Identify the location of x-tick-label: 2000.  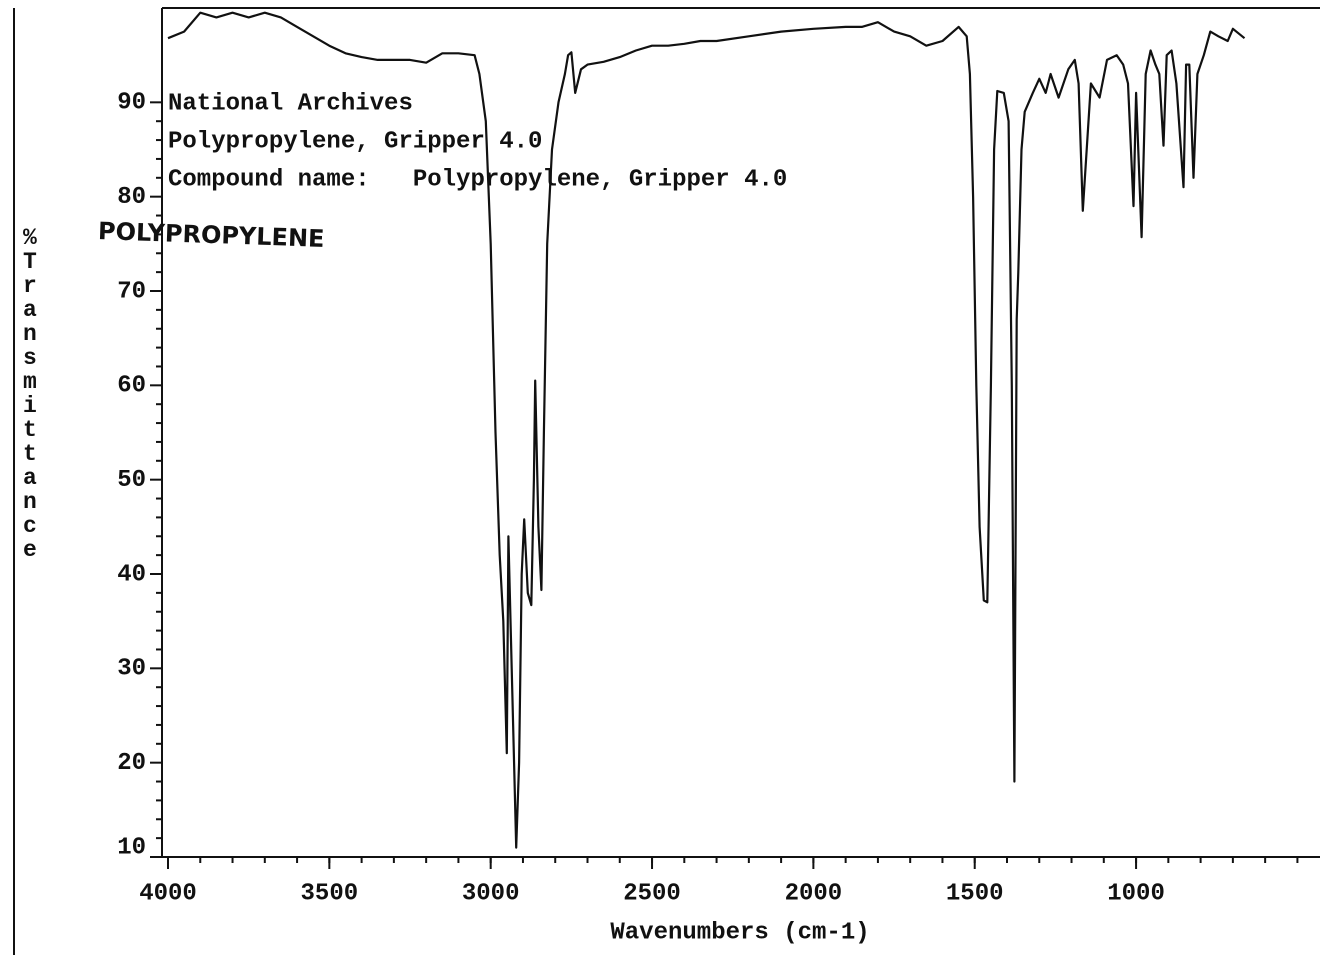
(814, 893).